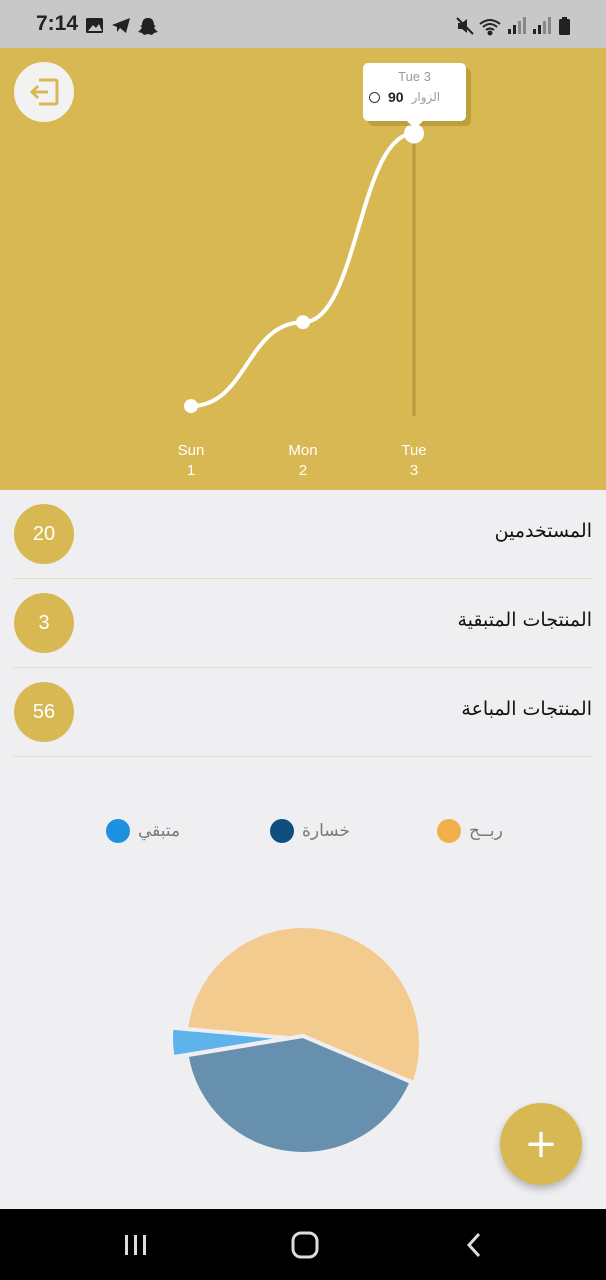 The image size is (606, 1280). Describe the element at coordinates (426, 97) in the screenshot. I see `tooltip-series-name: الزوار` at that location.